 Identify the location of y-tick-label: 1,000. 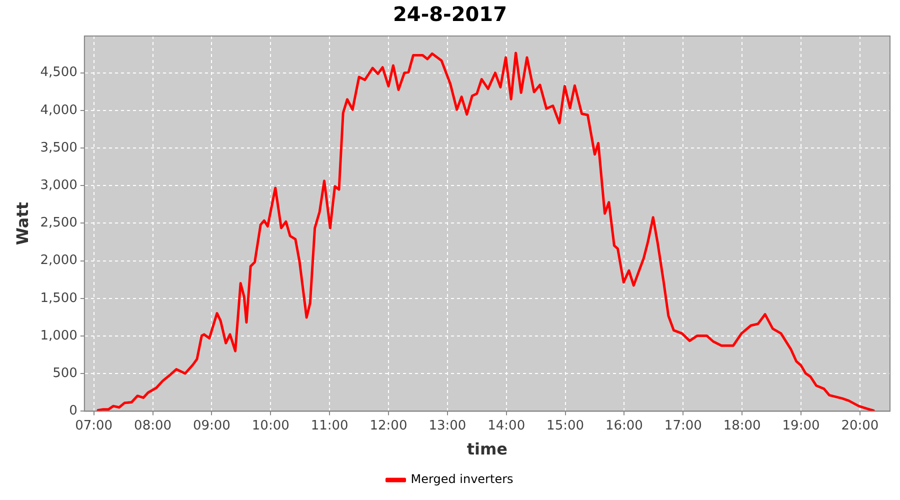
(59, 336).